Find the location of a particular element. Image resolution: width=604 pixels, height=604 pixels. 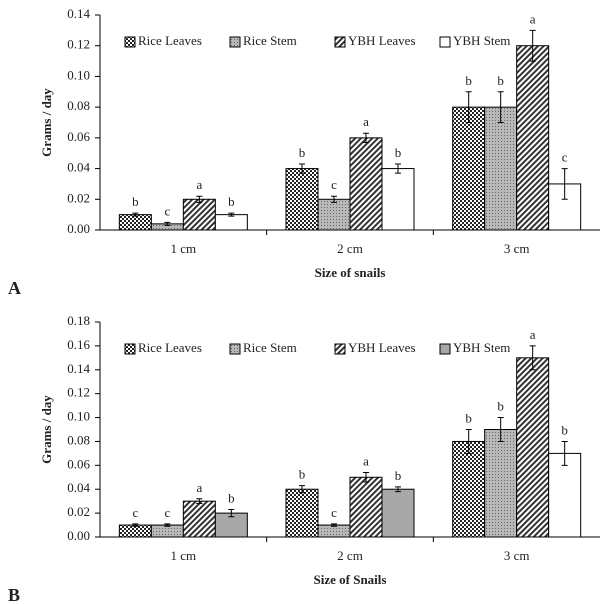

x-axis-title: Size of snails is located at coordinates (350, 272).